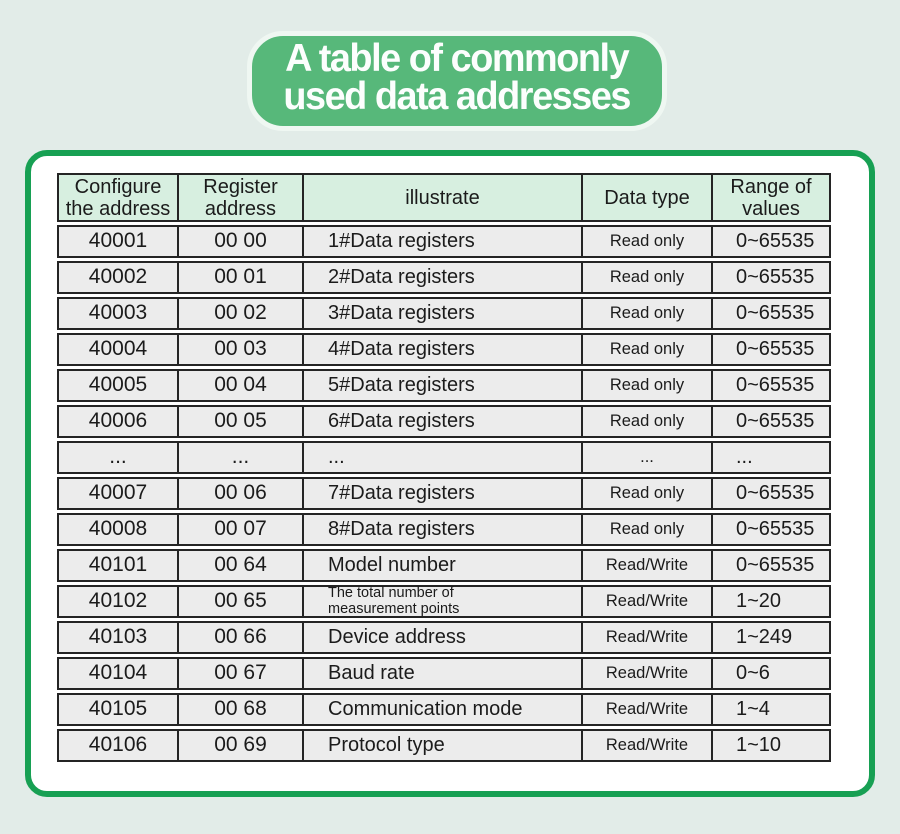 The width and height of the screenshot is (900, 834). Describe the element at coordinates (118, 385) in the screenshot. I see `cell: 40005` at that location.